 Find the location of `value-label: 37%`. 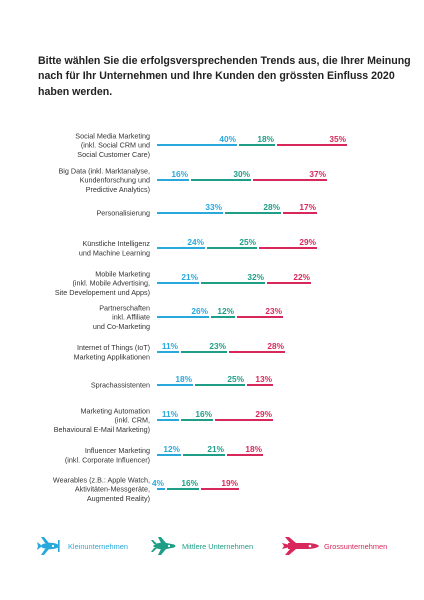

value-label: 37% is located at coordinates (317, 174).